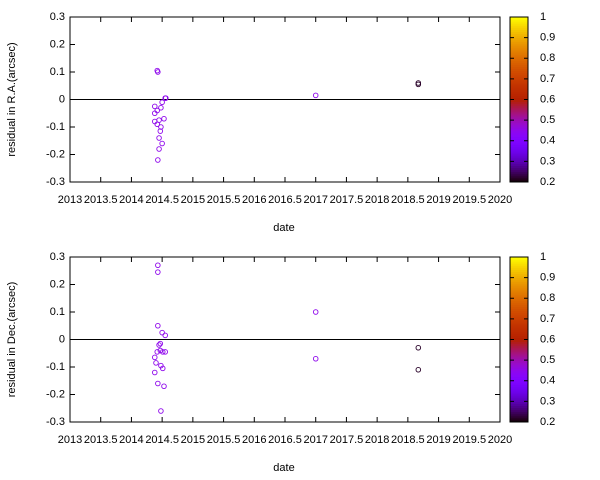 This screenshot has width=600, height=480. What do you see at coordinates (62, 339) in the screenshot?
I see `y-tick-label: 0` at bounding box center [62, 339].